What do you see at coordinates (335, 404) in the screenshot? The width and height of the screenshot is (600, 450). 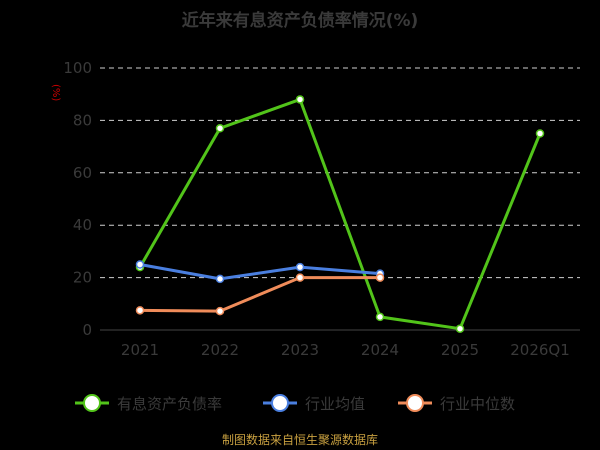 I see `legend-label: 行业均值` at bounding box center [335, 404].